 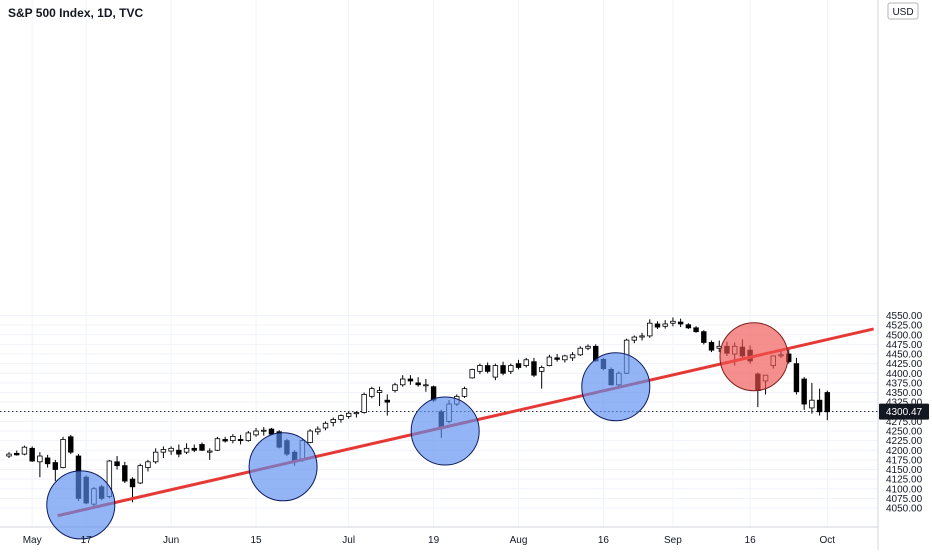 What do you see at coordinates (904, 383) in the screenshot?
I see `y-tick-label: 4375.00` at bounding box center [904, 383].